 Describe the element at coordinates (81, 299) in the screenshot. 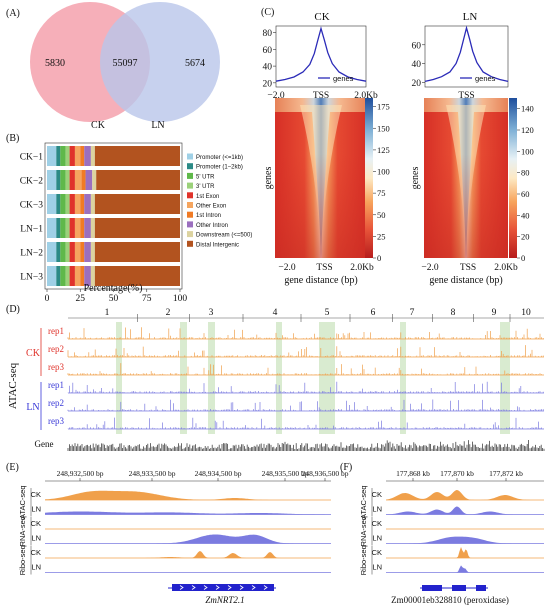

I see `bar-xtick-label: 25` at that location.